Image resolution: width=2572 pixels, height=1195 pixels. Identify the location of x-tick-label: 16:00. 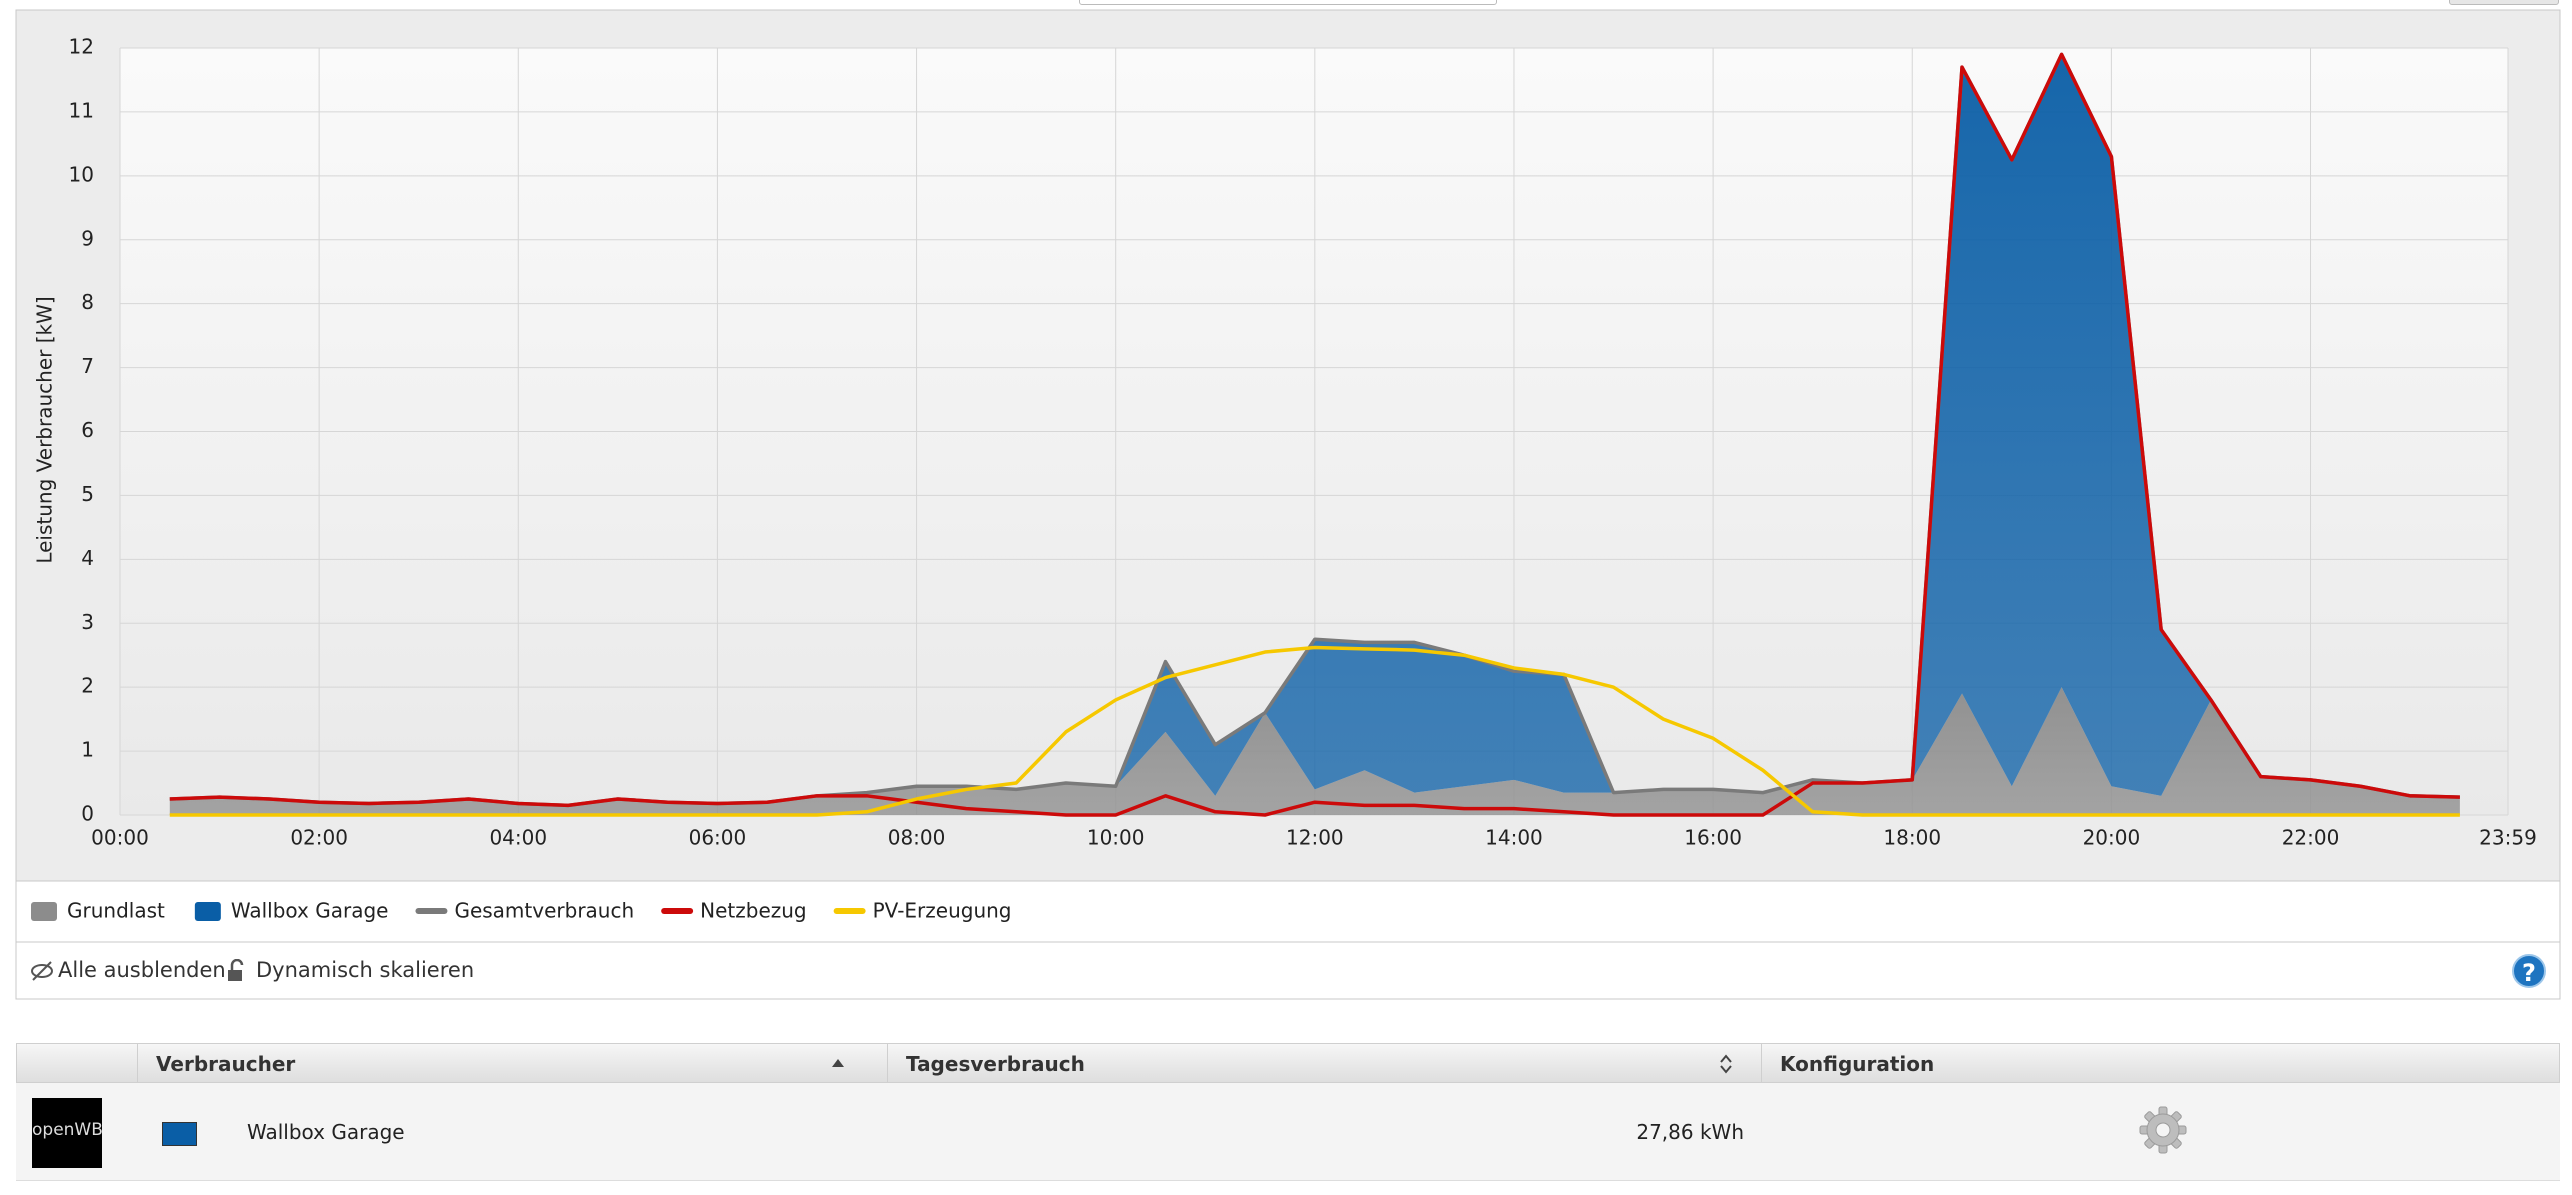
(1713, 838).